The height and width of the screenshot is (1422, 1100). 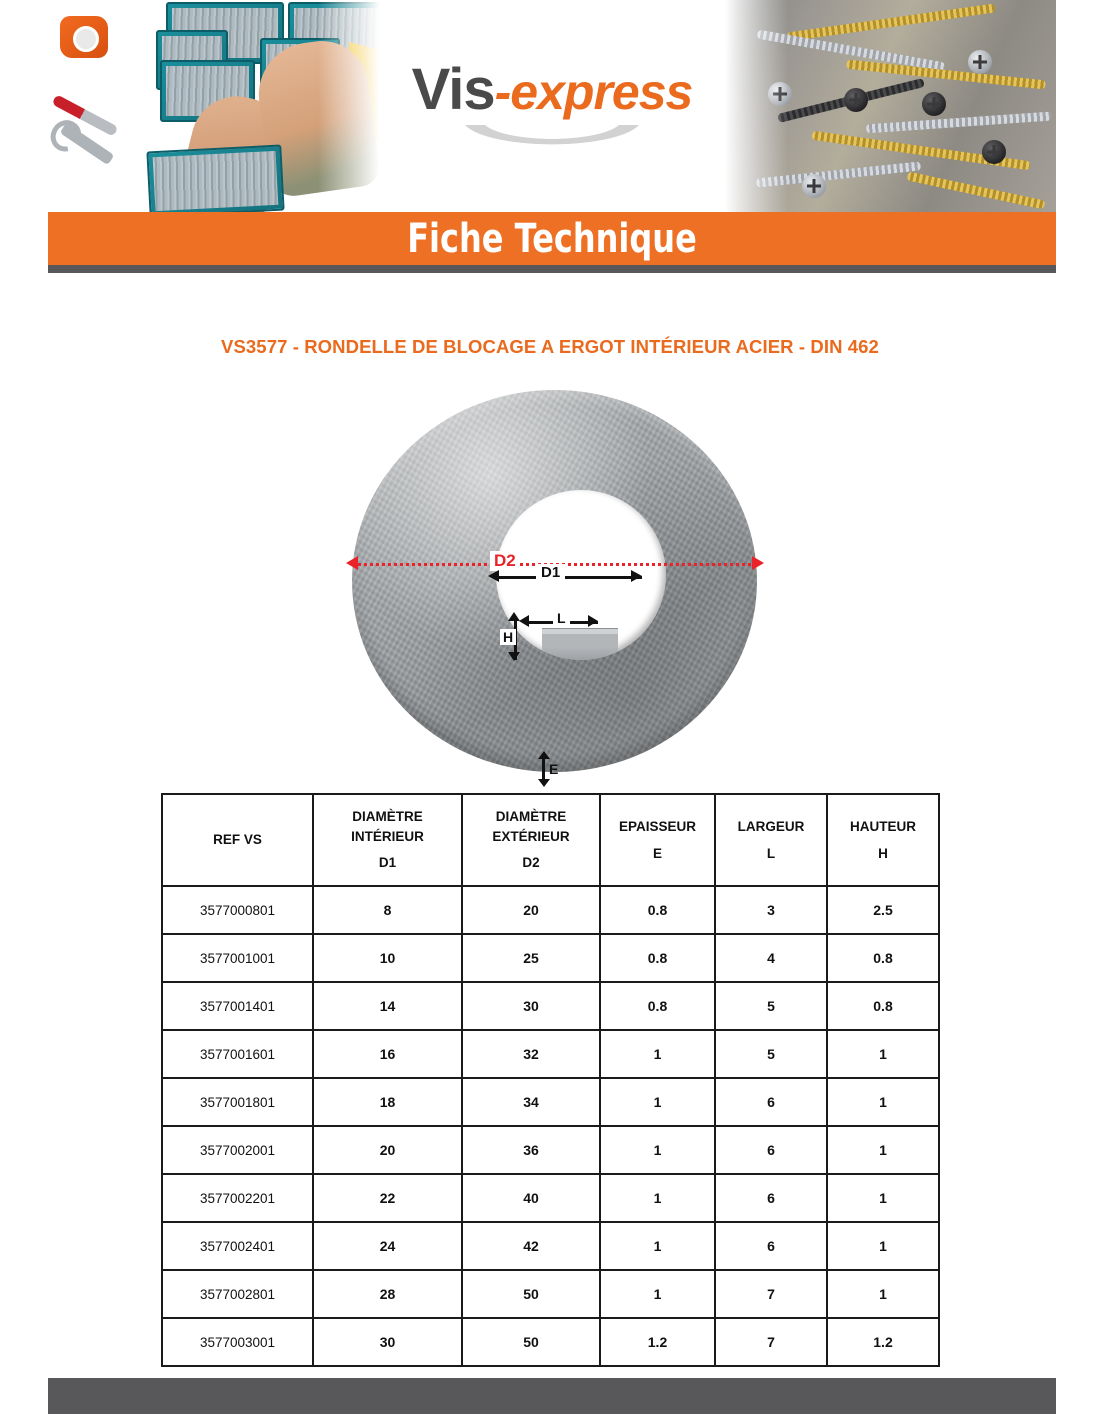 I want to click on cell-d1: 24, so click(x=387, y=1246).